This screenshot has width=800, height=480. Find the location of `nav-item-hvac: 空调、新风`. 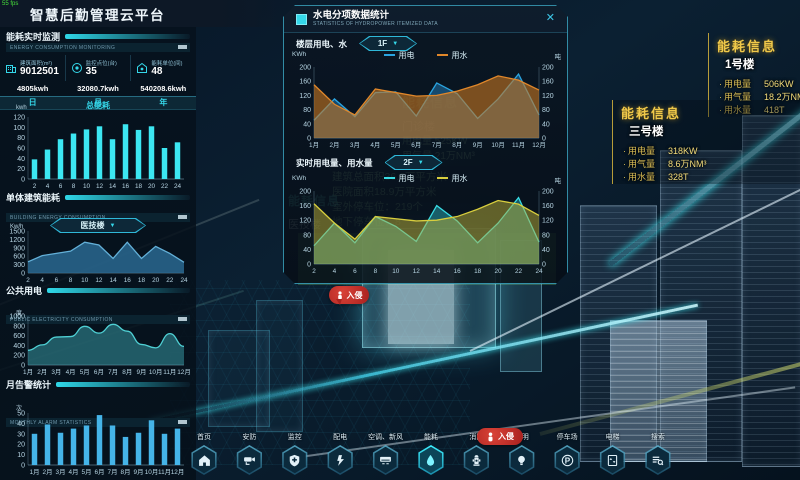

nav-item-hvac: 空调、新风 is located at coordinates (386, 456).